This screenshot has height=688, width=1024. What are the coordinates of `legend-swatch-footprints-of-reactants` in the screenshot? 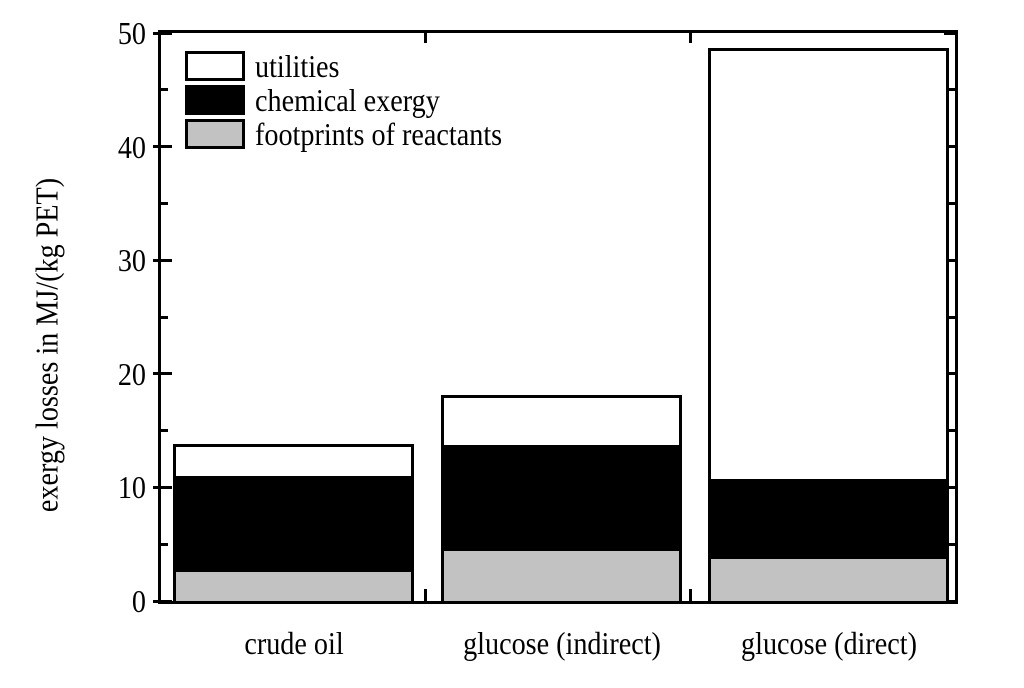 It's located at (215, 134).